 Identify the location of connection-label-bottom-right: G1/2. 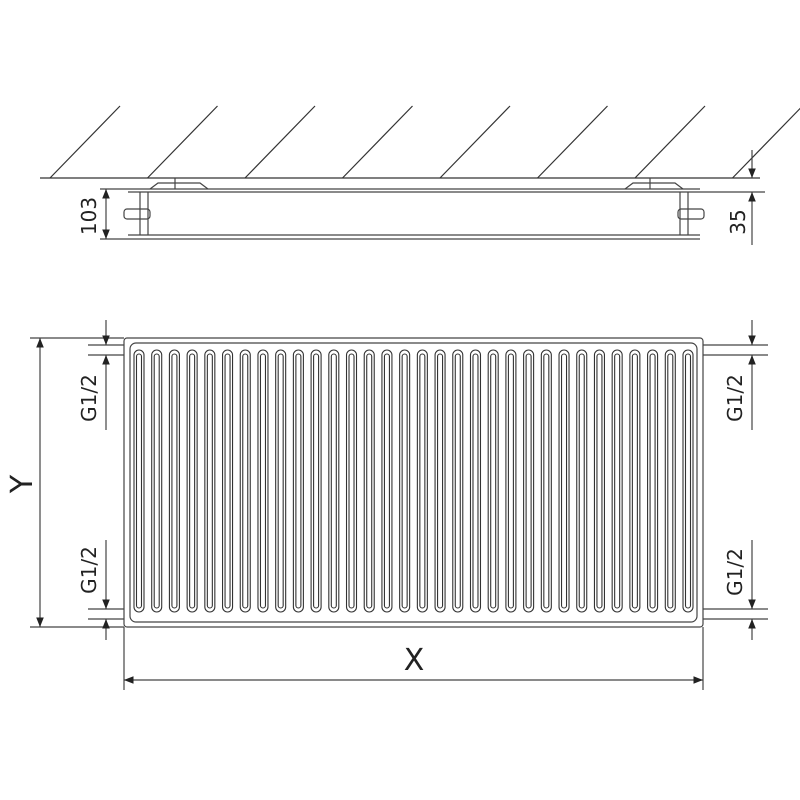
(735, 572).